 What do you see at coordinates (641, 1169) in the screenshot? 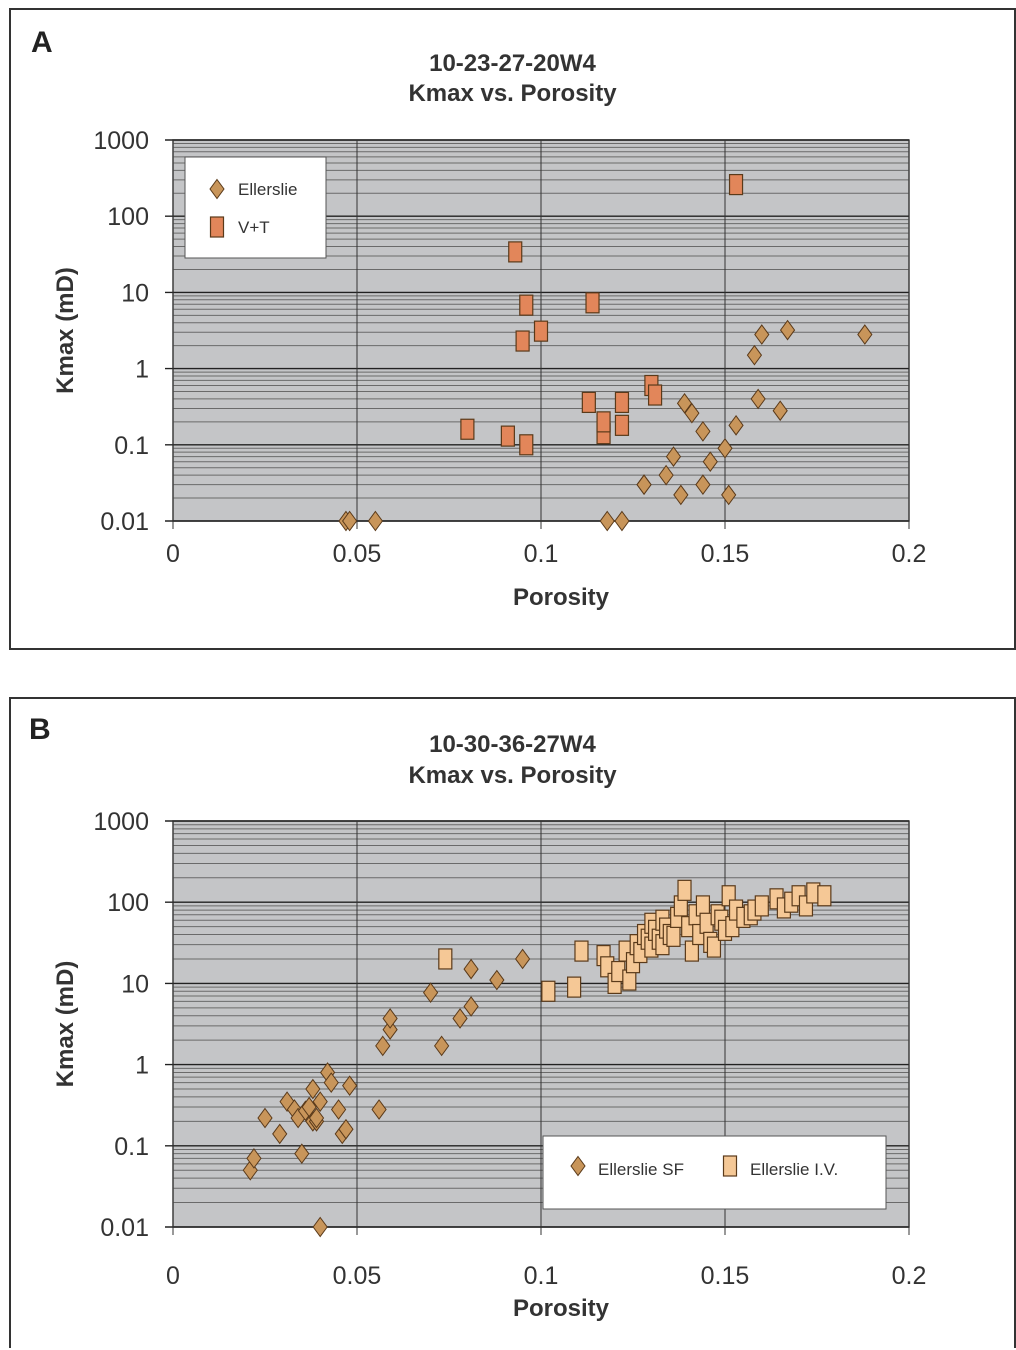
I see `legend-label: Ellerslie SF` at bounding box center [641, 1169].